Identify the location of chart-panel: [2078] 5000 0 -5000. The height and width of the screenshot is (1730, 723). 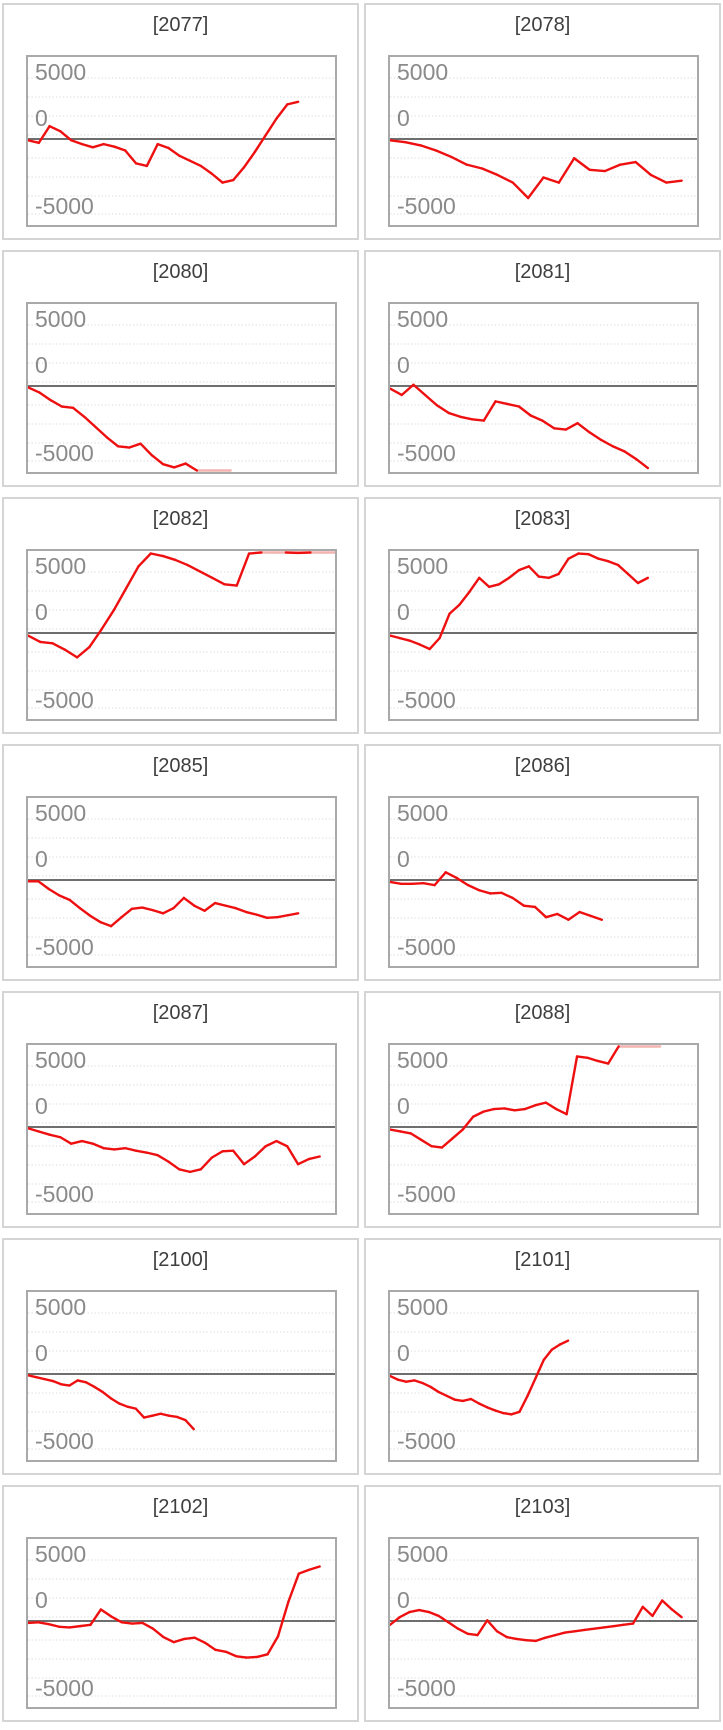
(542, 121).